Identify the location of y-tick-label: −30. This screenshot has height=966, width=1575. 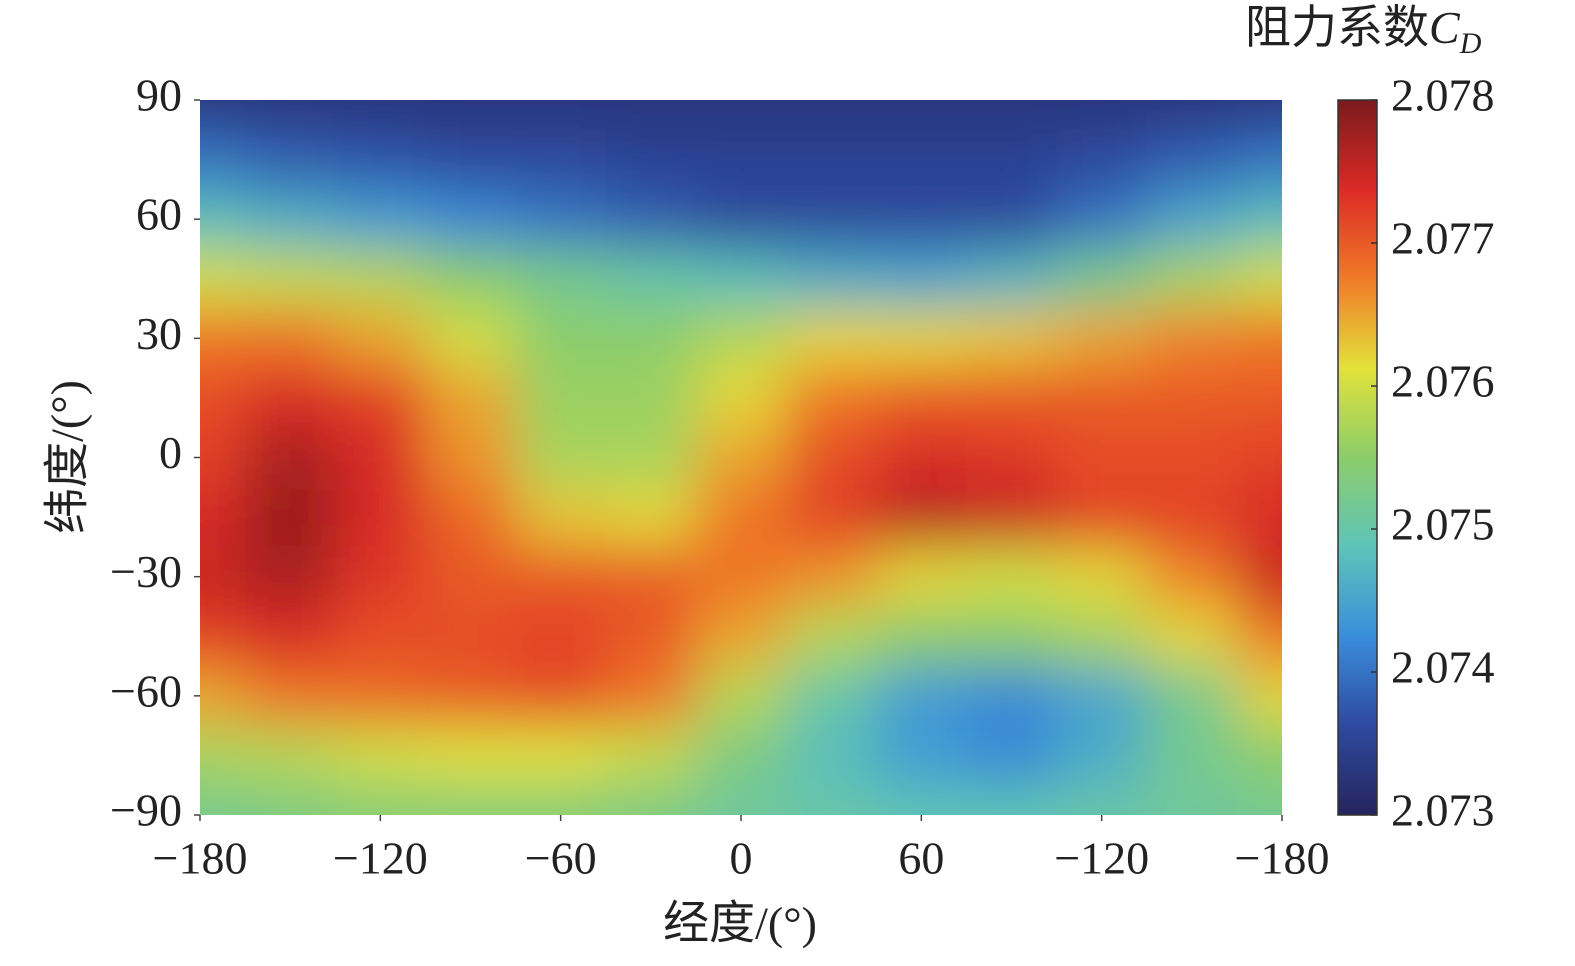
(146, 571).